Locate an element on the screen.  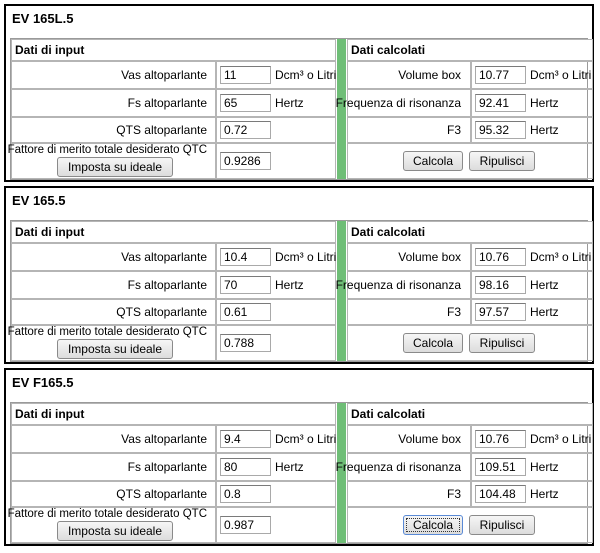
qts-input: 0.8 is located at coordinates (245, 494).